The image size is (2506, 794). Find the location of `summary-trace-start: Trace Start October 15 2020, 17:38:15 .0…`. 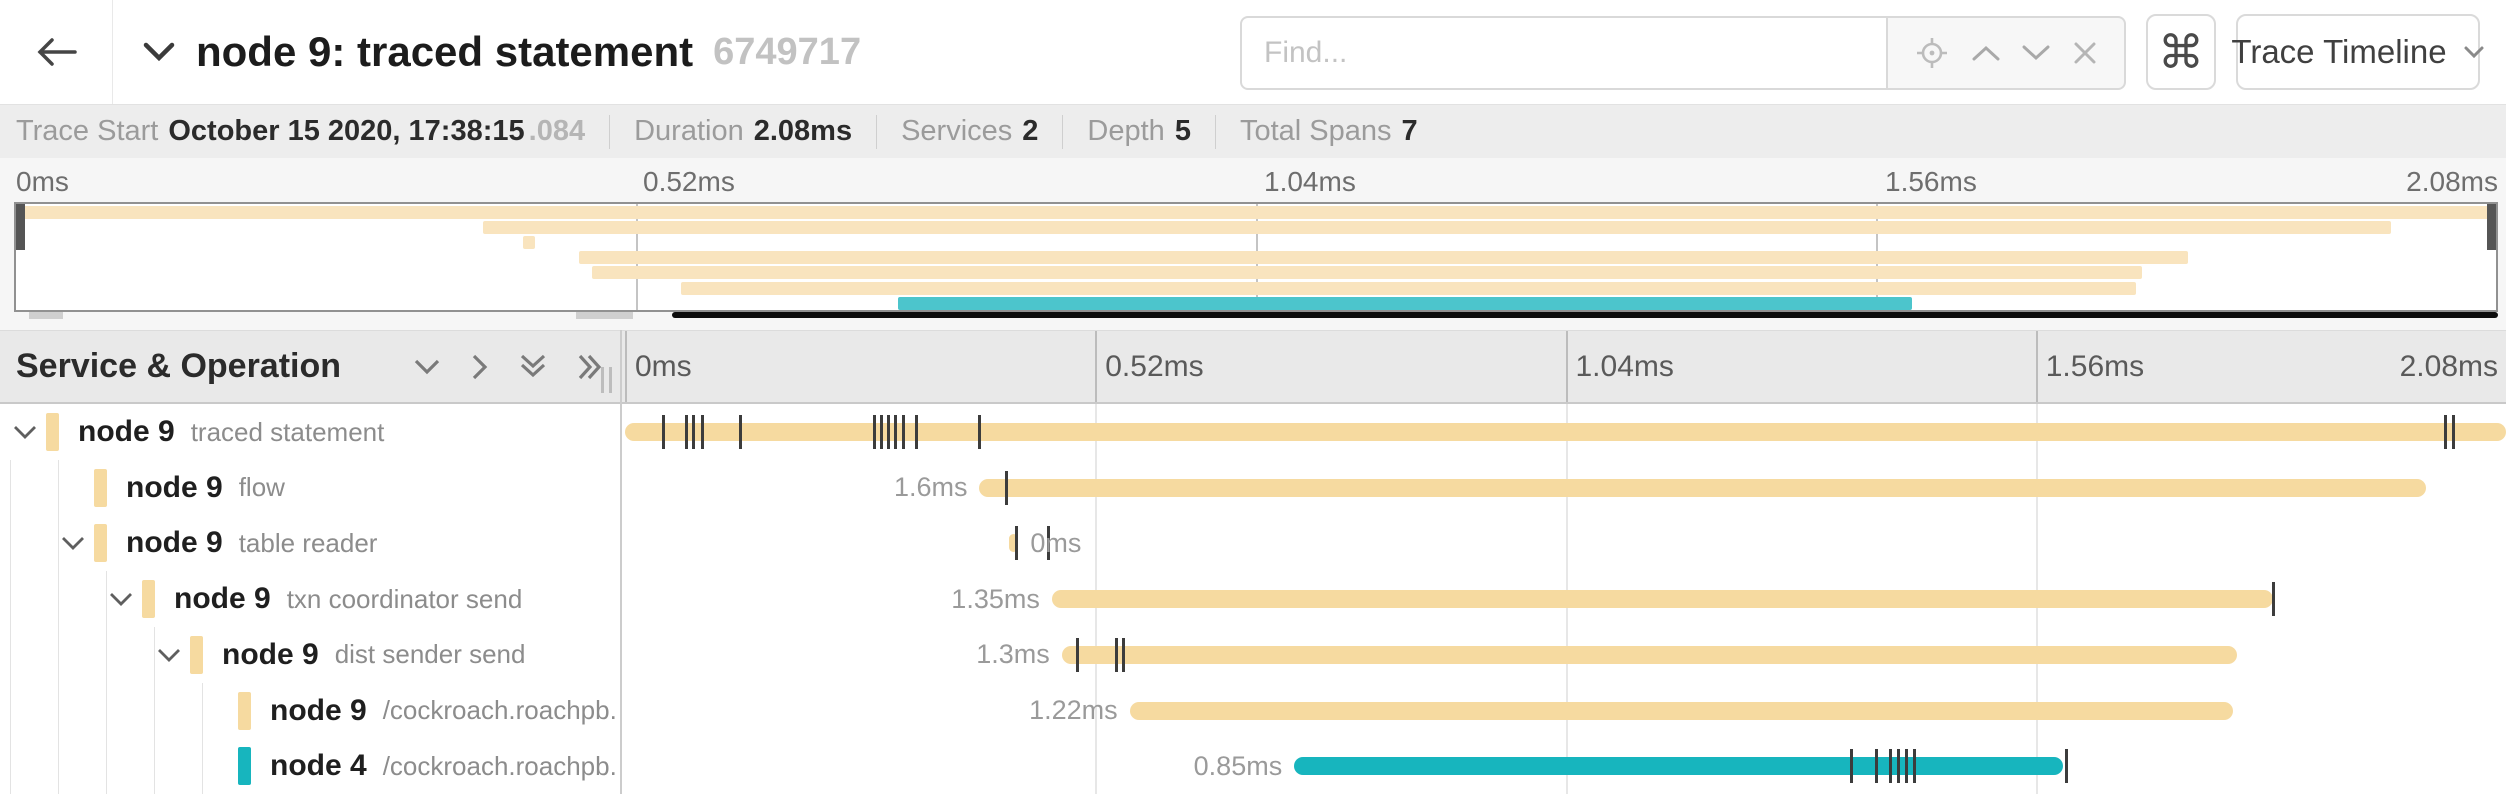

summary-trace-start: Trace Start October 15 2020, 17:38:15 .0… is located at coordinates (312, 132).